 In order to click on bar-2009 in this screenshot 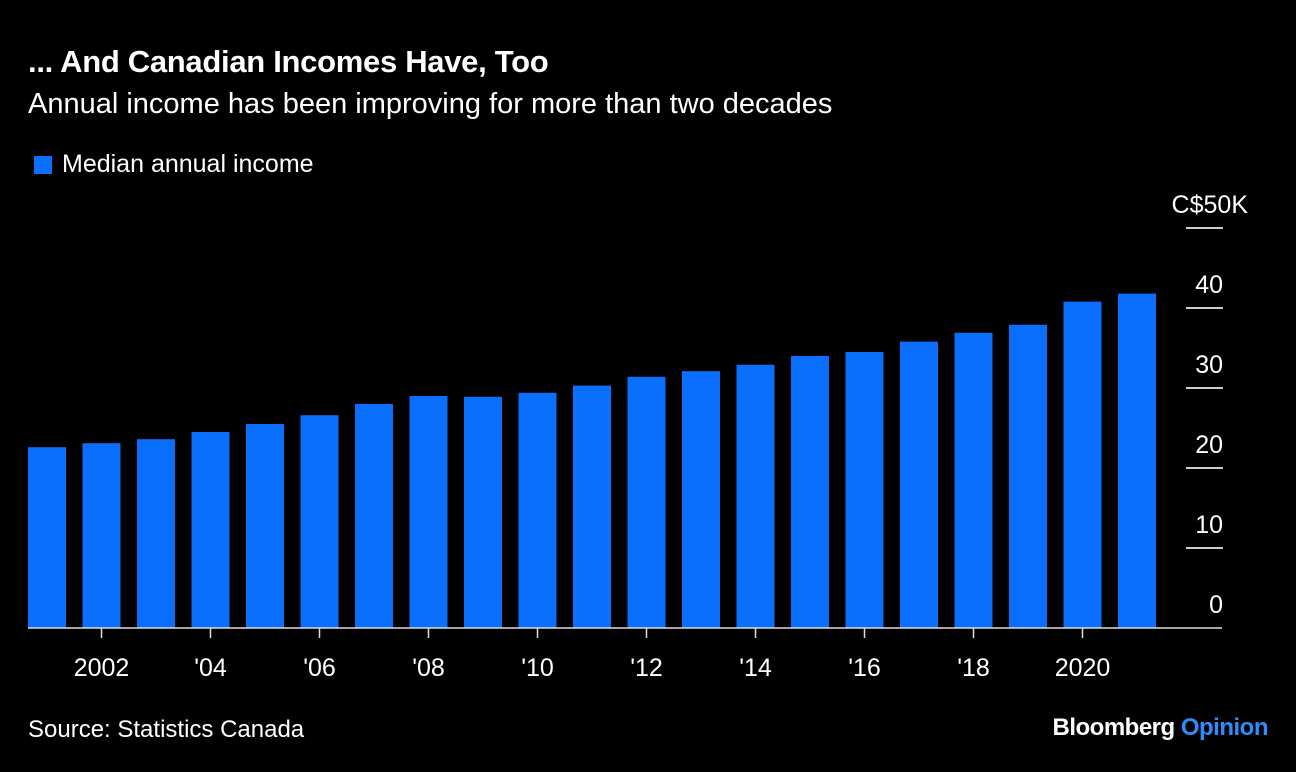, I will do `click(483, 512)`.